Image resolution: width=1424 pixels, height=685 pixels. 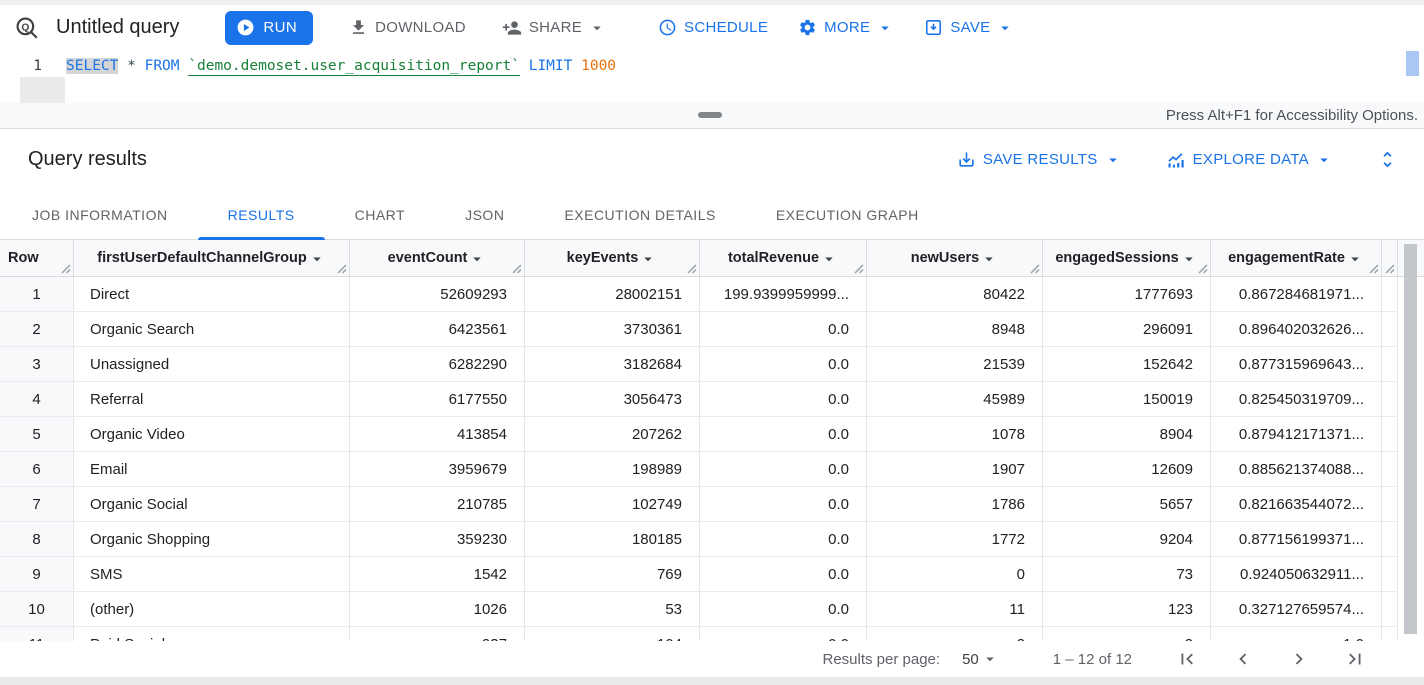 What do you see at coordinates (1296, 258) in the screenshot?
I see `column-header-engagementRate: engagementRate` at bounding box center [1296, 258].